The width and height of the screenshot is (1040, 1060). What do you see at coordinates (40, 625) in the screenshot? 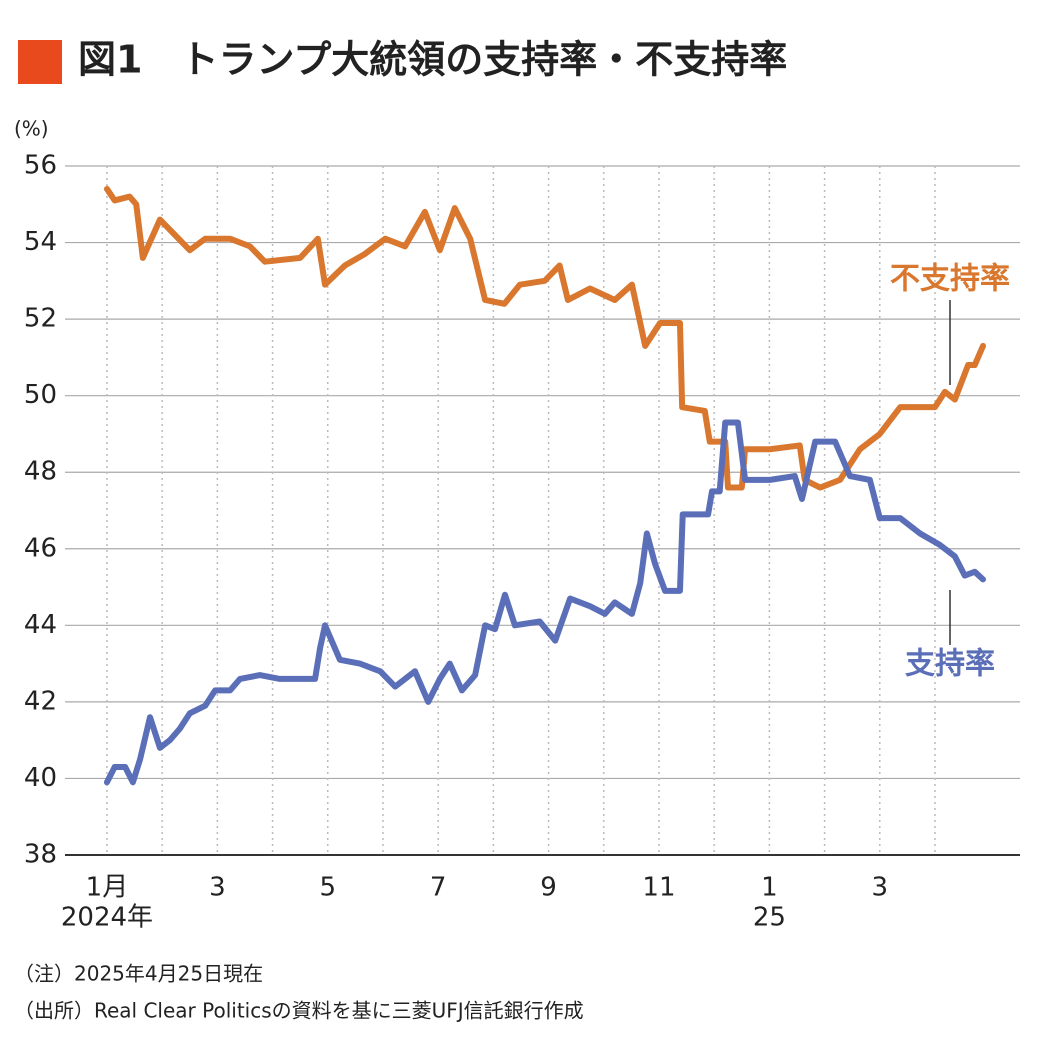
I see `y-tick-label: 44` at bounding box center [40, 625].